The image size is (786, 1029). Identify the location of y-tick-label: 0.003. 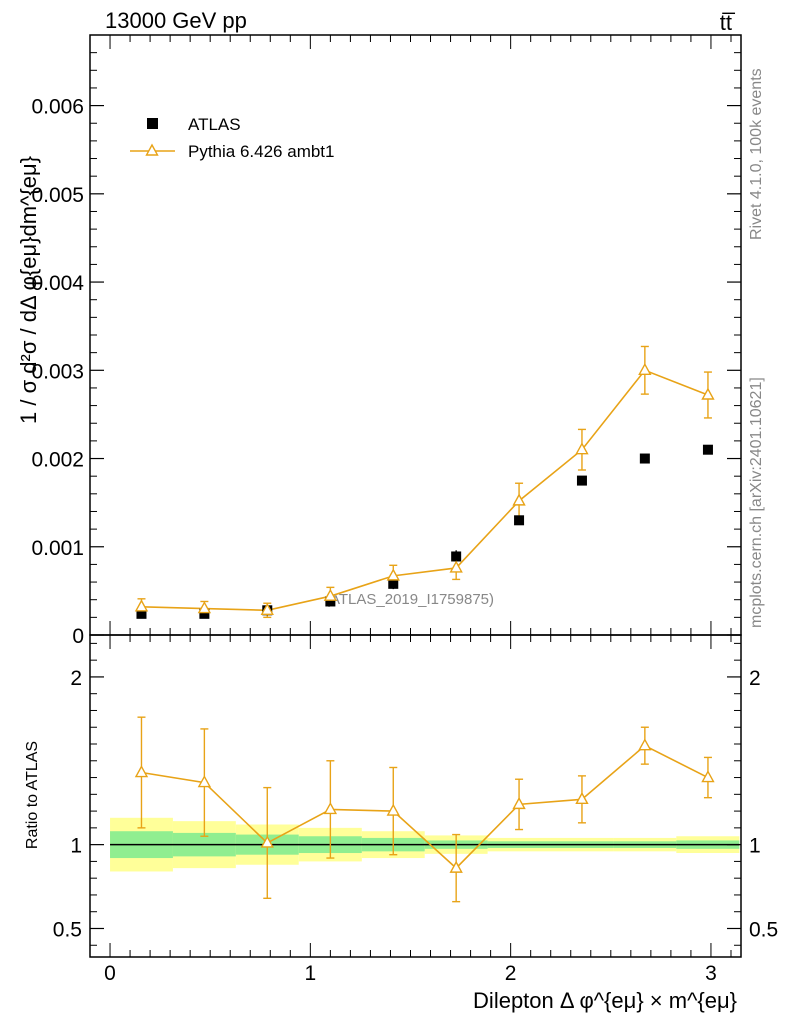
(57, 371).